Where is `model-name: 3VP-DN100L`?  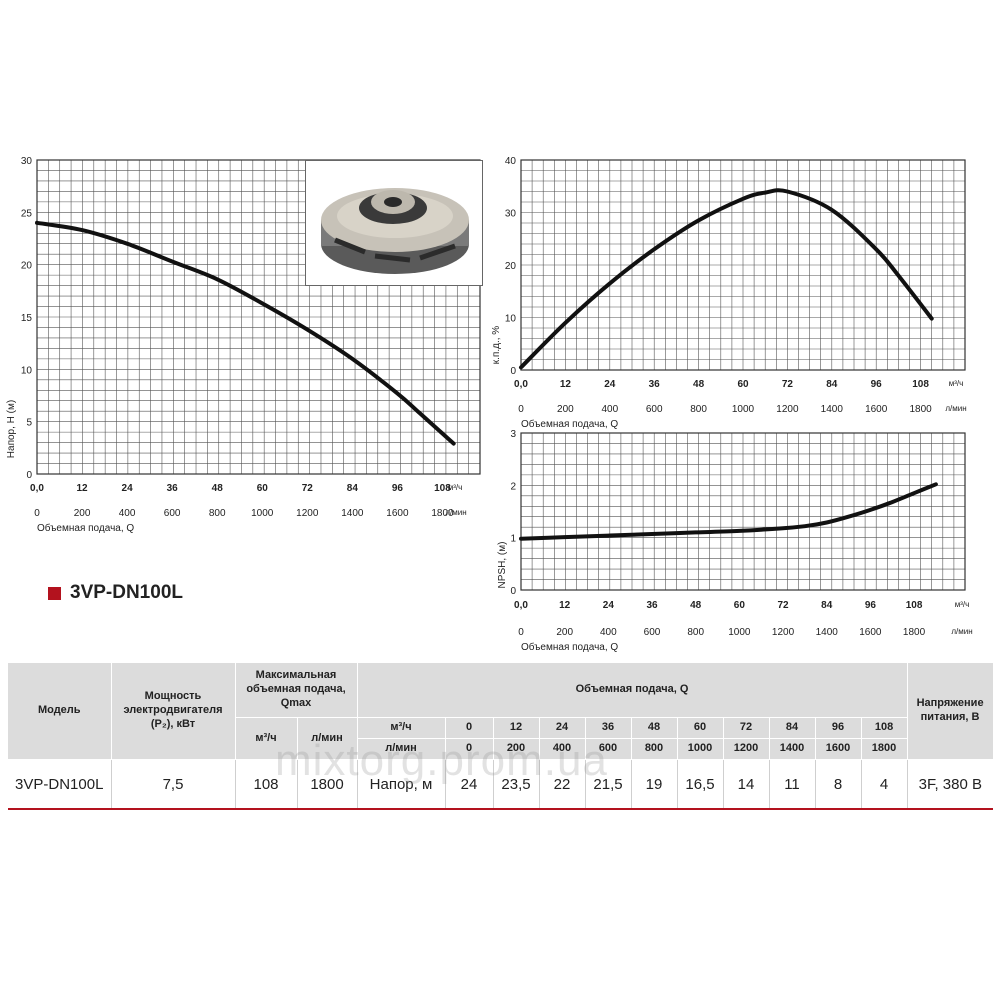
model-name: 3VP-DN100L is located at coordinates (126, 592).